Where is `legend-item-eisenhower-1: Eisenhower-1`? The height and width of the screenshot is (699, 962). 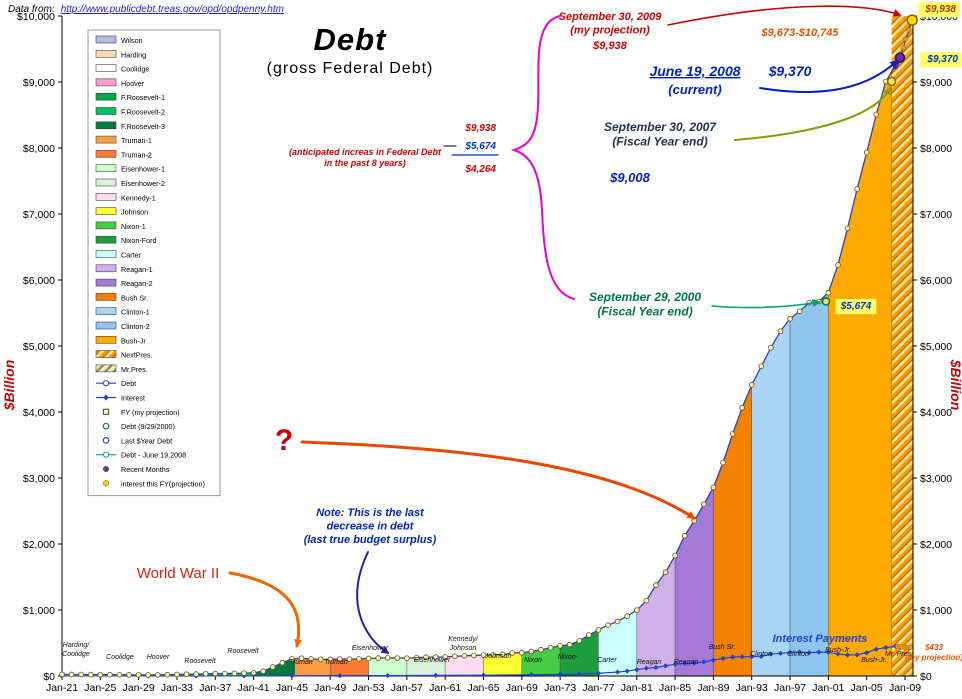
legend-item-eisenhower-1: Eisenhower-1 is located at coordinates (130, 169).